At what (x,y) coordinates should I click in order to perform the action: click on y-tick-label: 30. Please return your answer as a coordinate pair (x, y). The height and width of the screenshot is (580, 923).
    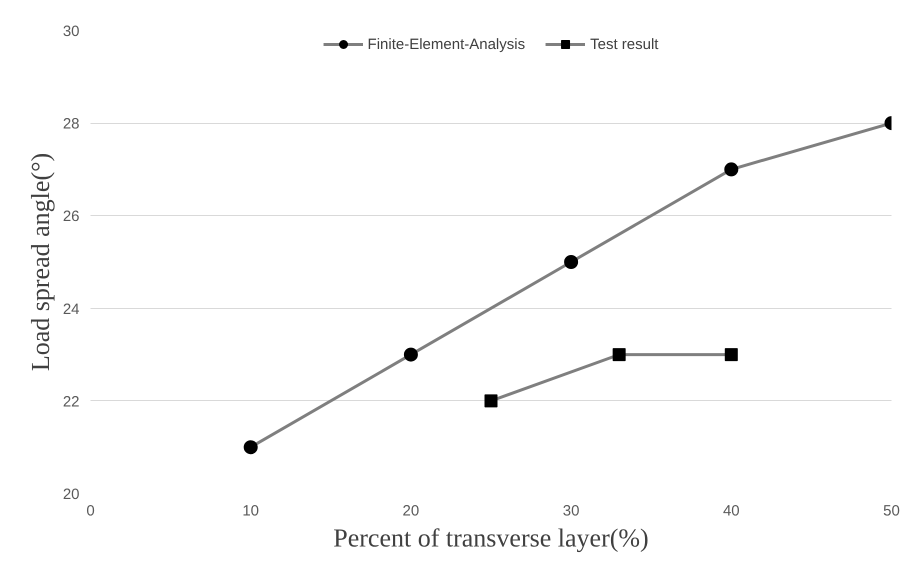
    Looking at the image, I should click on (71, 31).